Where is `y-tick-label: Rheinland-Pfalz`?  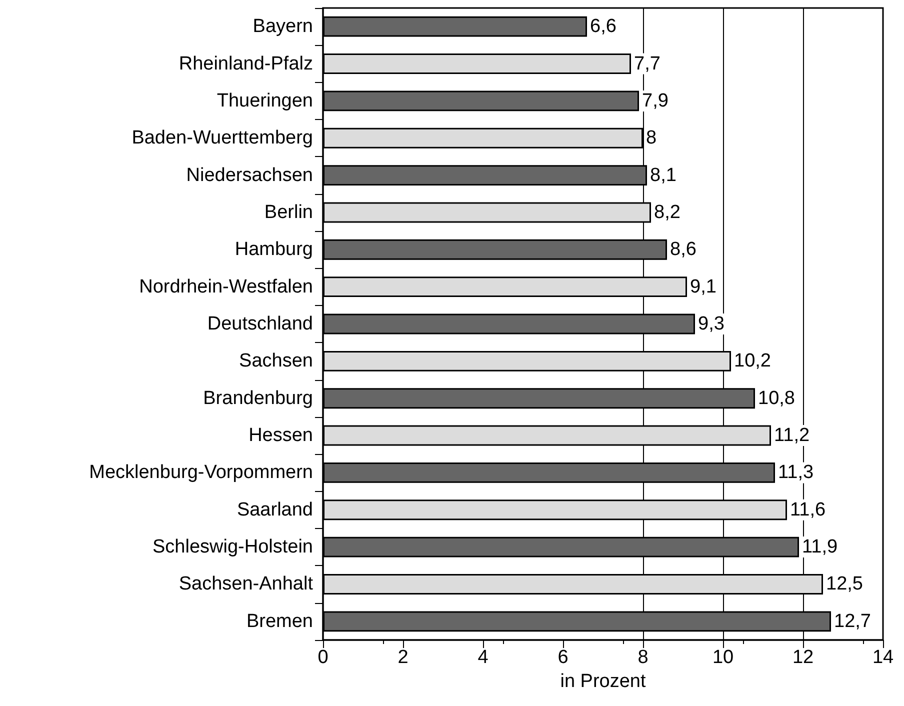
y-tick-label: Rheinland-Pfalz is located at coordinates (245, 63).